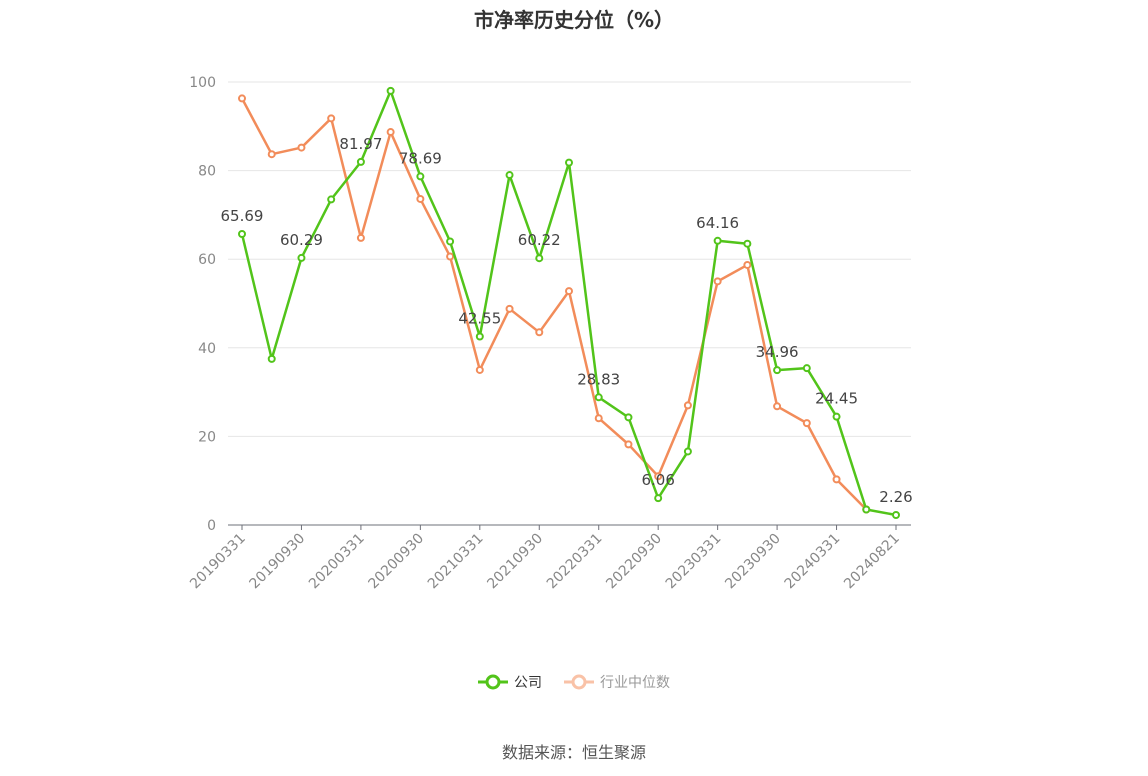 This screenshot has height=776, width=1148. I want to click on x-tick-label: 20240821, so click(872, 562).